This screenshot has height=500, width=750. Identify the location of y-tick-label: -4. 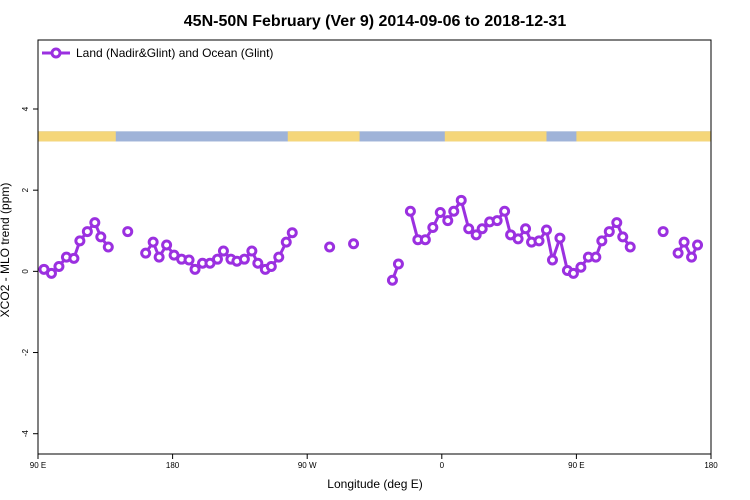
(25, 434).